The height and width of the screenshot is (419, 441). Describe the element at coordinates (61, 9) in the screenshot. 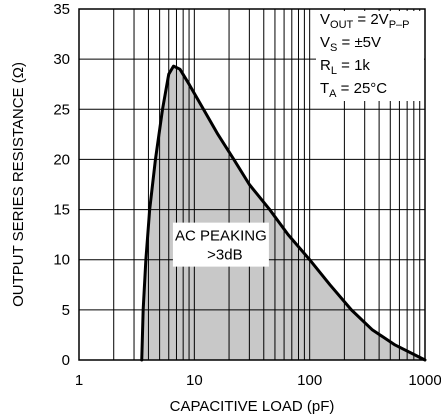

I see `y-tick-label: 35` at that location.